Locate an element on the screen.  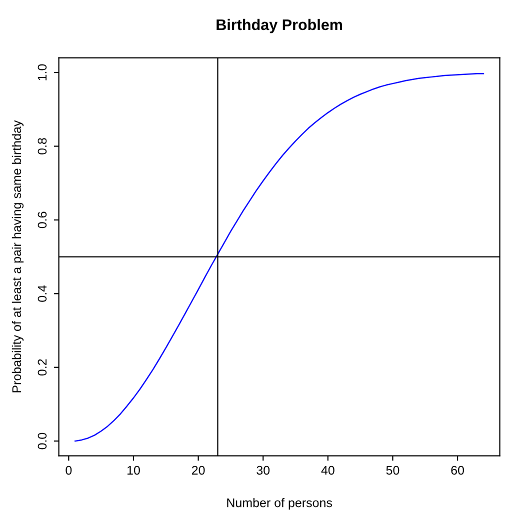
y-axis-title: Probability of at least a pair having same birthday is located at coordinates (18, 256).